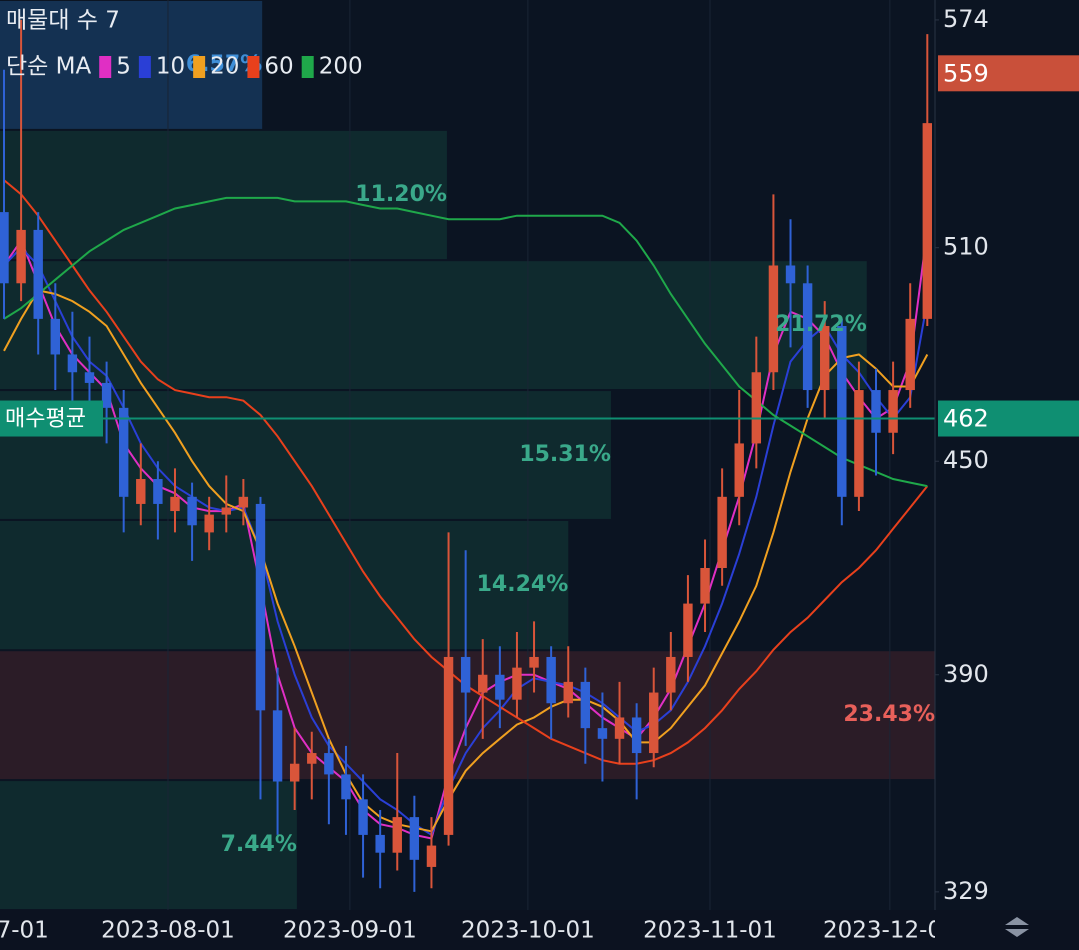 The width and height of the screenshot is (1079, 950). I want to click on scroll-up-icon, so click(1017, 921).